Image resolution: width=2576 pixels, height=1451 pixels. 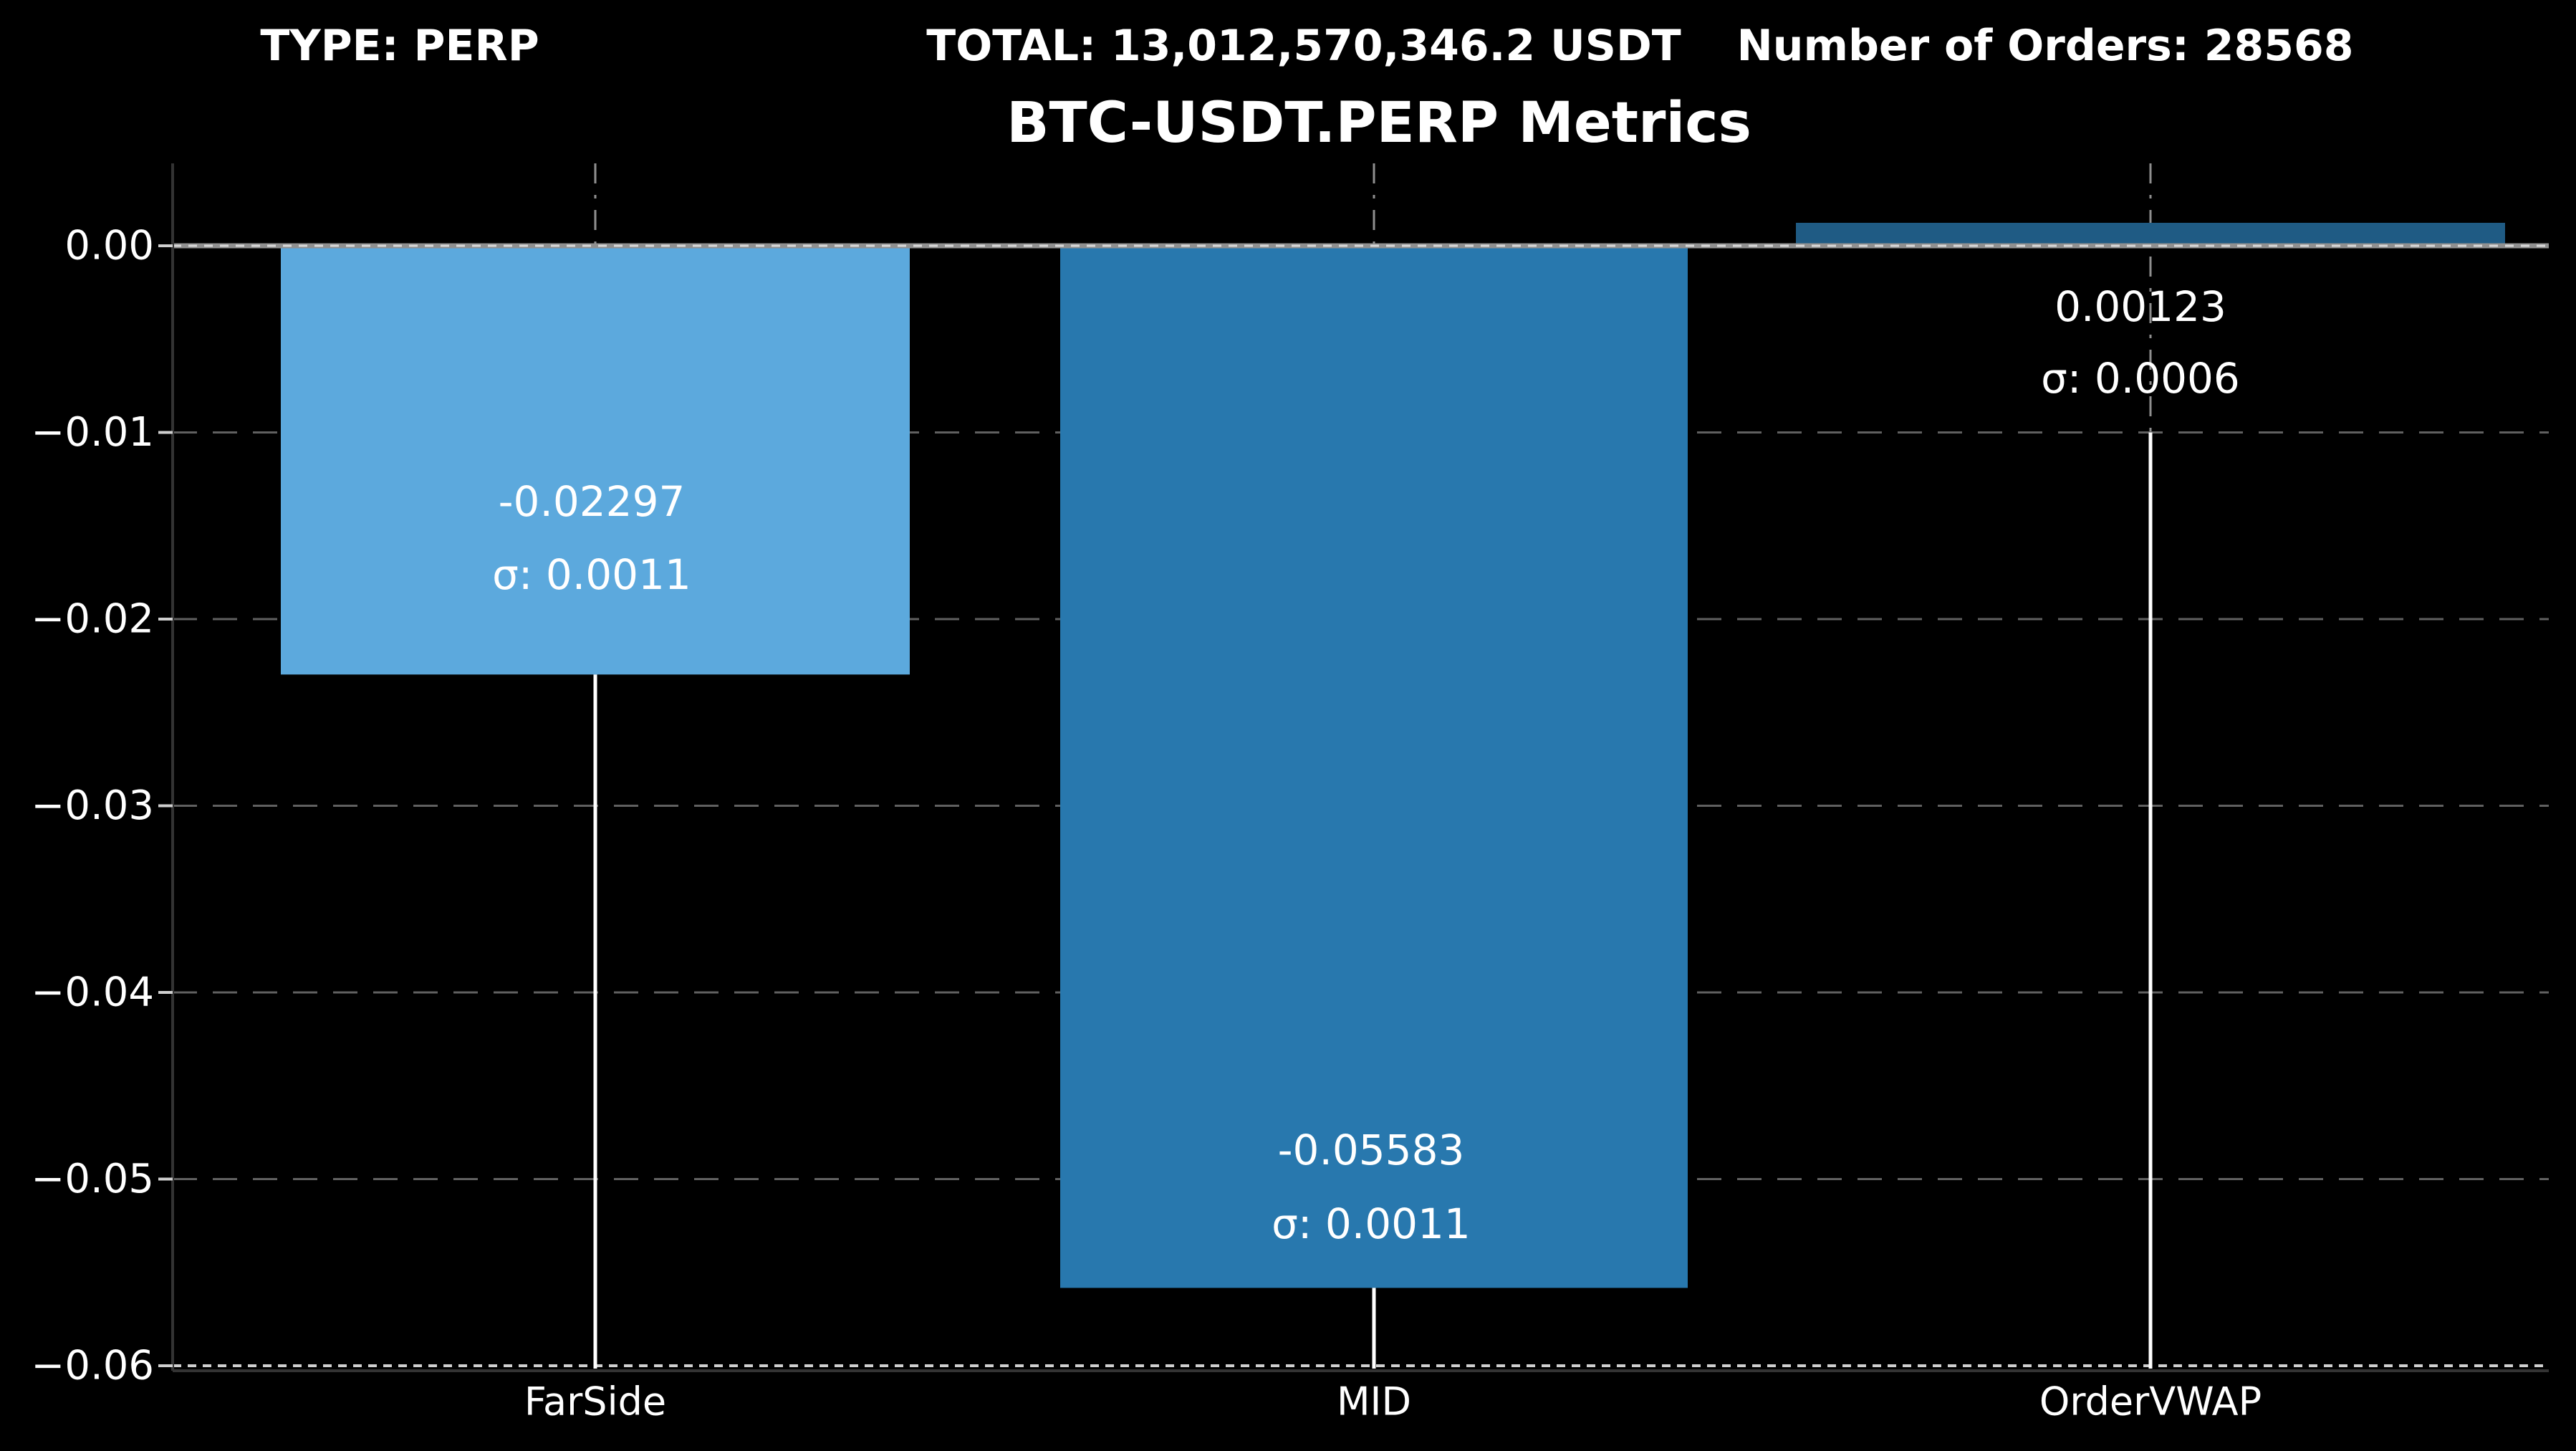 I want to click on x-tick-labels: FarSide MID OrderVWAP, so click(x=1393, y=1401).